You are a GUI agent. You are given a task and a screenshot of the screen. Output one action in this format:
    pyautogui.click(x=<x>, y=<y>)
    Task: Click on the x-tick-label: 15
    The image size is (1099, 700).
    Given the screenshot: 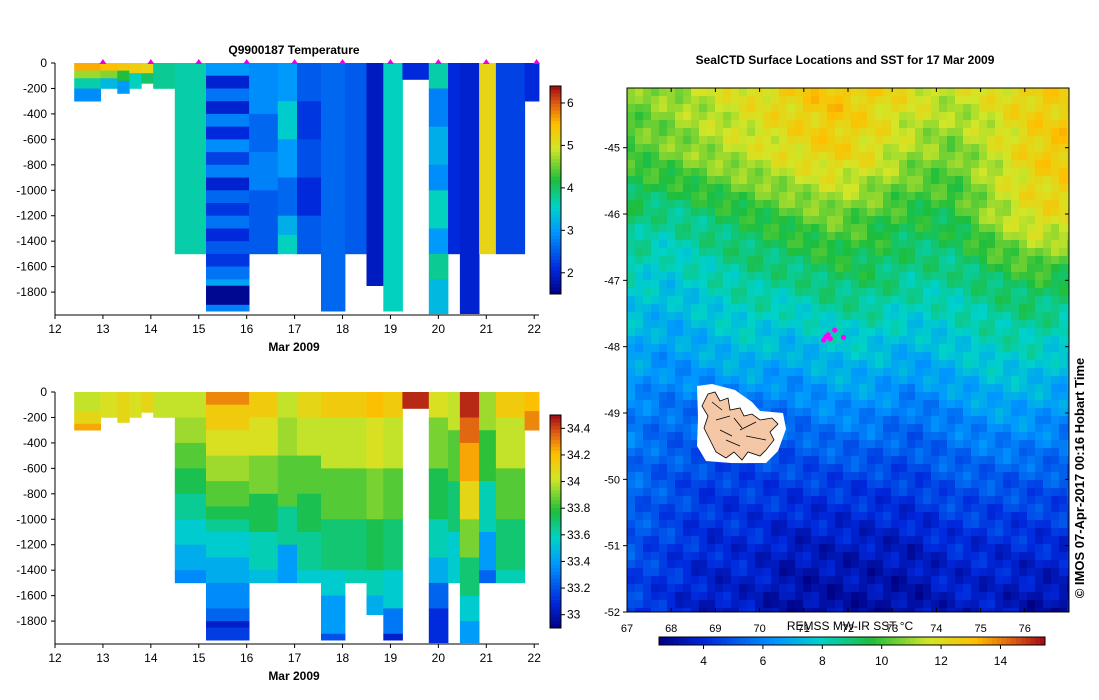 What is the action you would take?
    pyautogui.click(x=199, y=658)
    